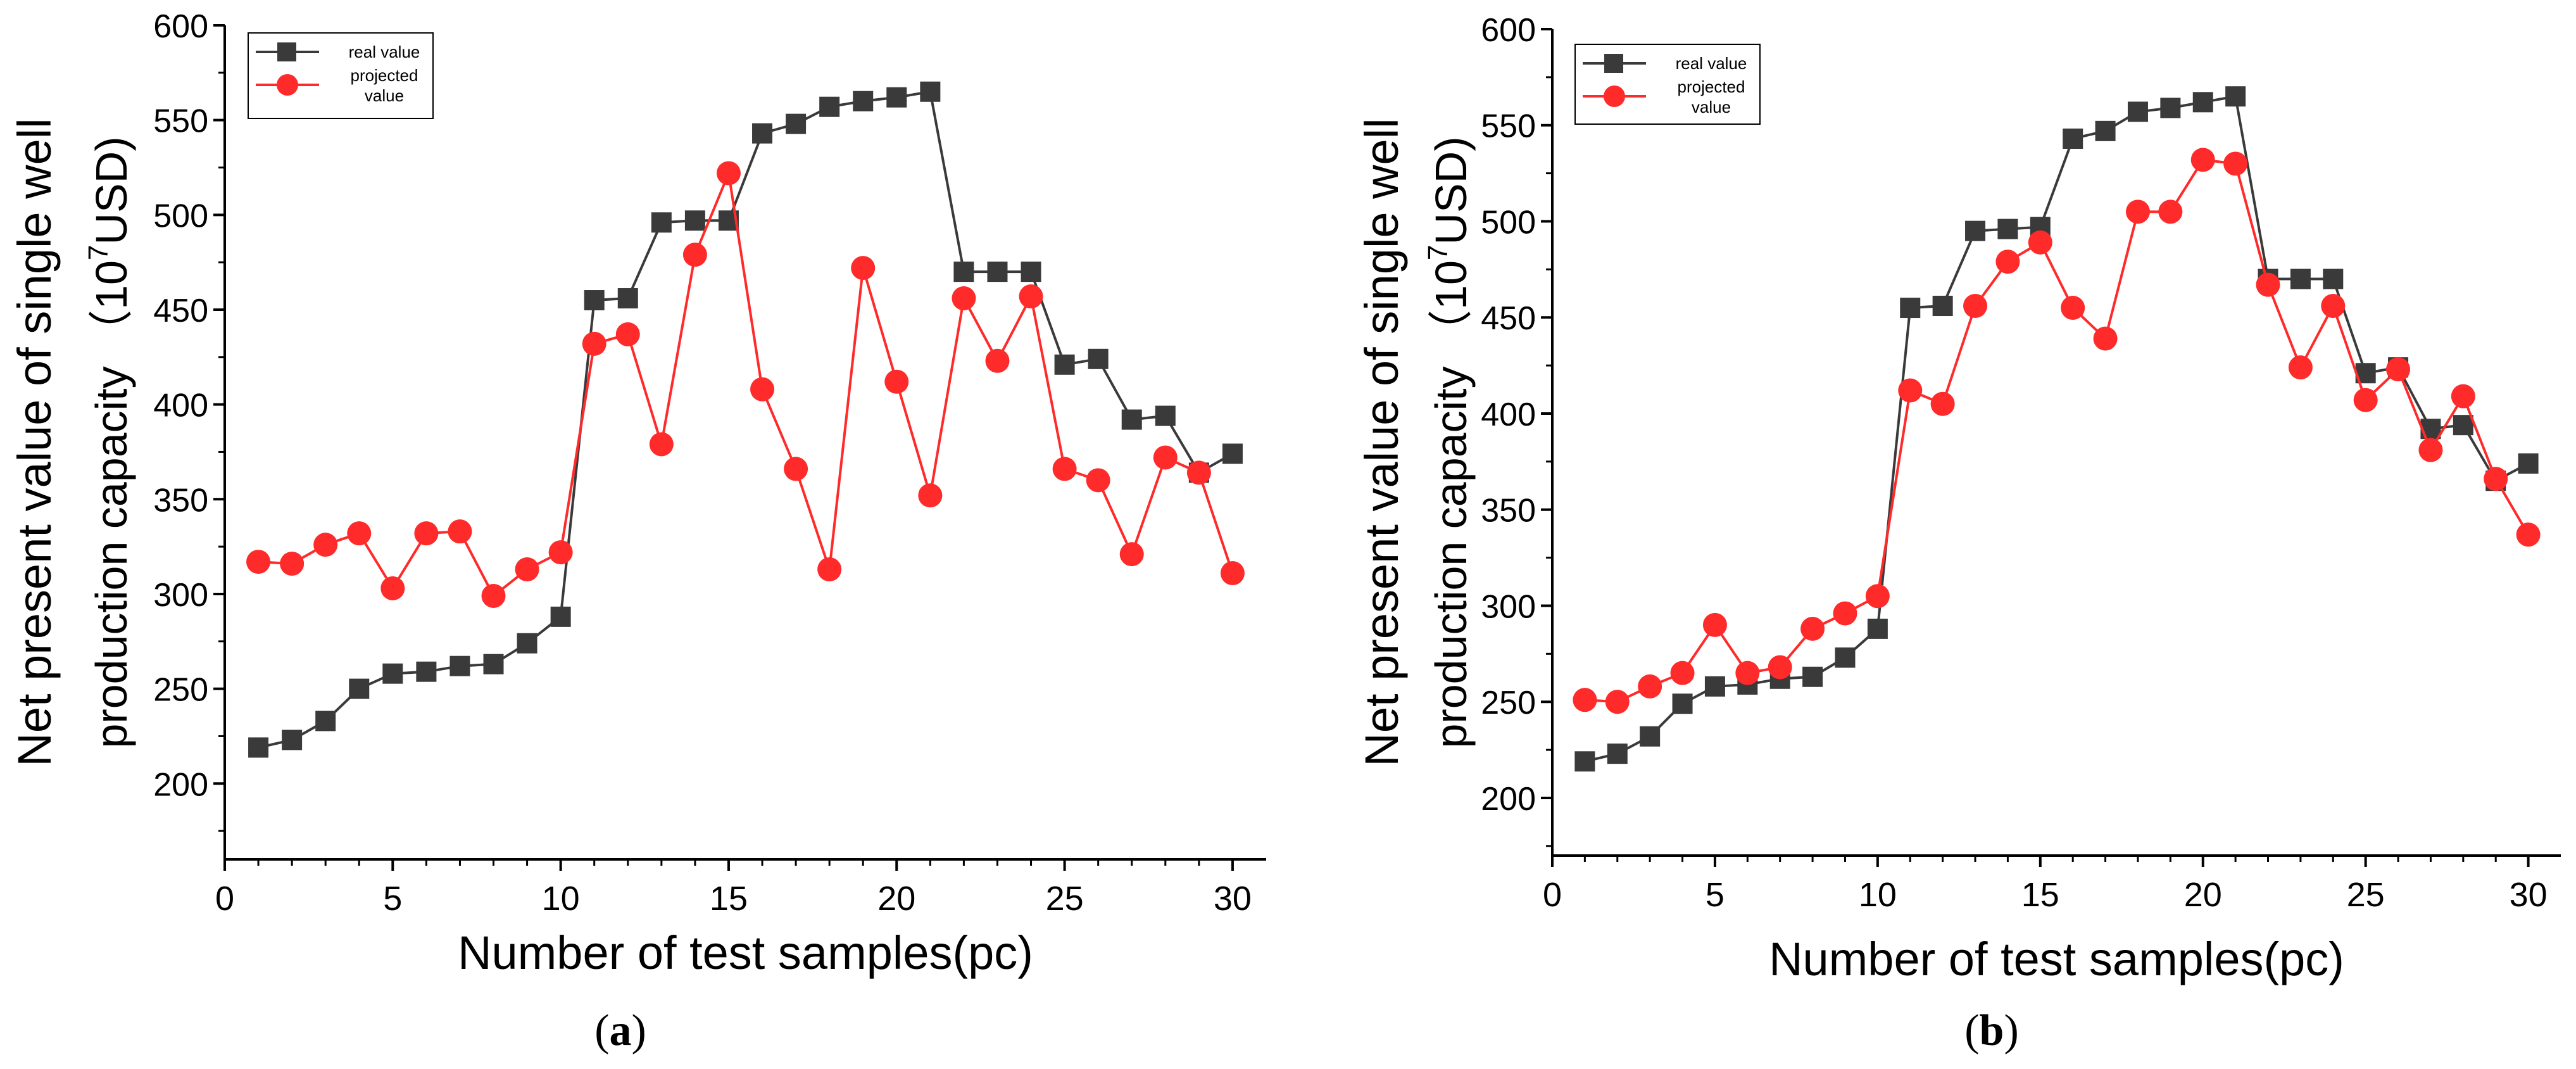 The height and width of the screenshot is (1069, 2576). I want to click on y-tick-label: 500, so click(180, 216).